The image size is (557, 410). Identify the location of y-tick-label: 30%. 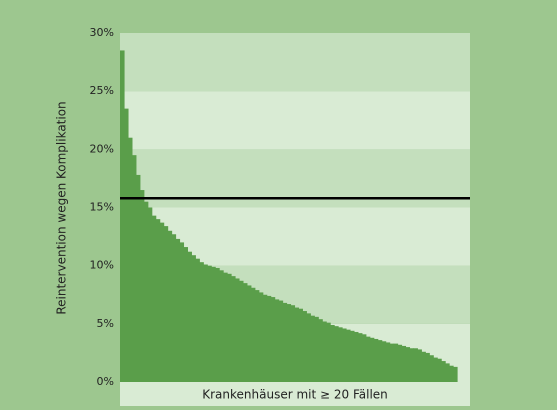
(102, 32).